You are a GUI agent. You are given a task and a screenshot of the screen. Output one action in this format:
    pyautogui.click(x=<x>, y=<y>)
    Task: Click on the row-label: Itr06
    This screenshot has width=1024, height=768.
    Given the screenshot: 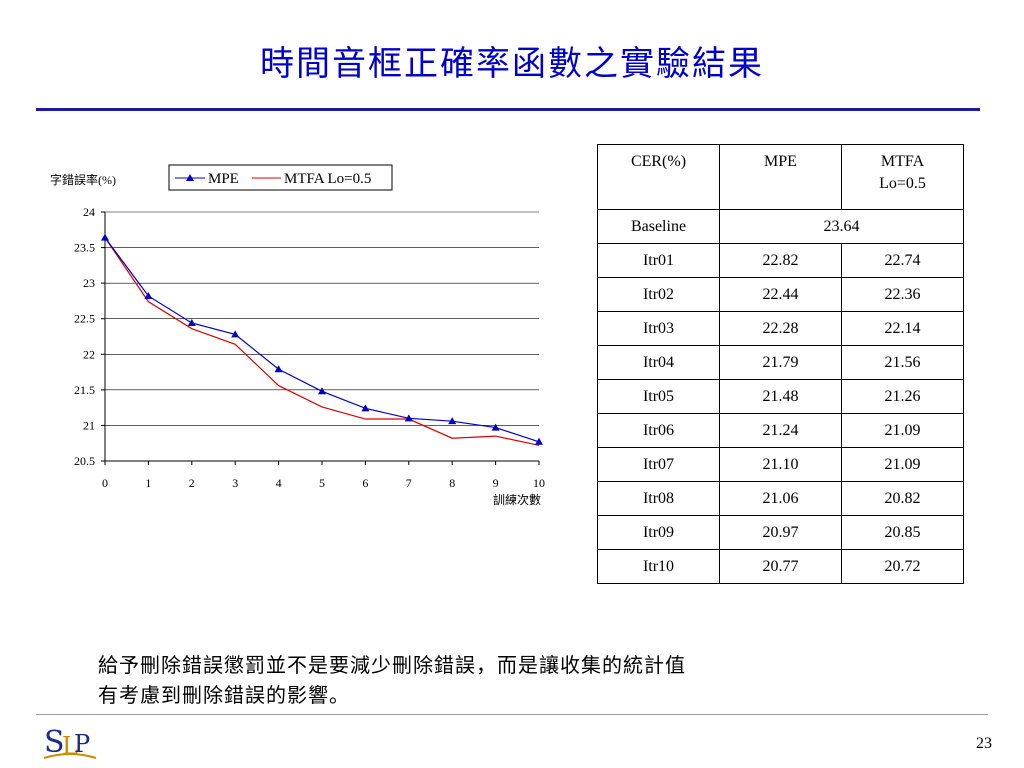 What is the action you would take?
    pyautogui.click(x=658, y=430)
    